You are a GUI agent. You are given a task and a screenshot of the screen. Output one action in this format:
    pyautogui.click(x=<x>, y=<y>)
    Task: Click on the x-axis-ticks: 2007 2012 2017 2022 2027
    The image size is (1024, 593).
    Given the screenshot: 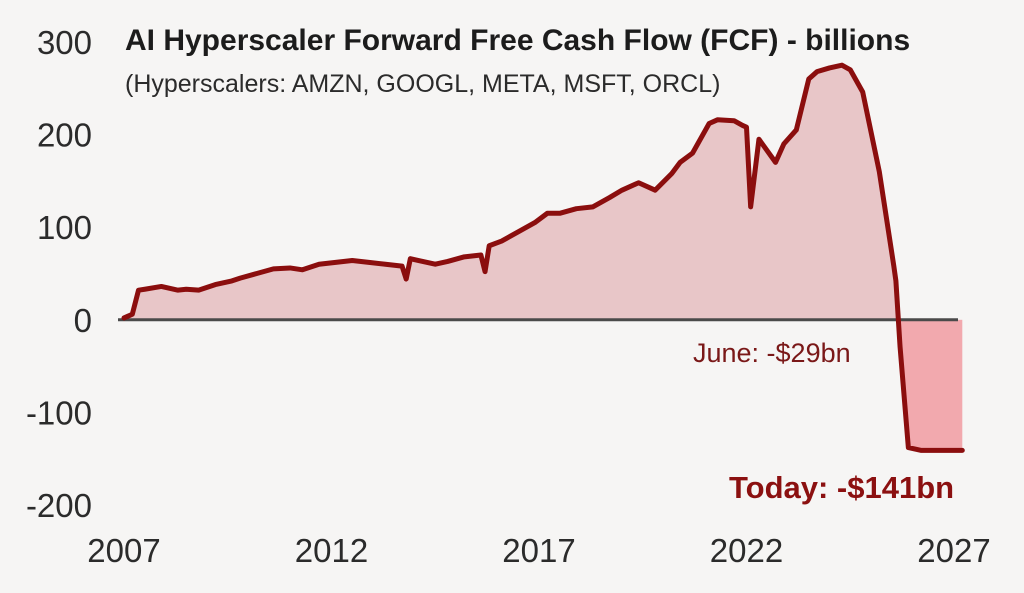 What is the action you would take?
    pyautogui.click(x=538, y=550)
    